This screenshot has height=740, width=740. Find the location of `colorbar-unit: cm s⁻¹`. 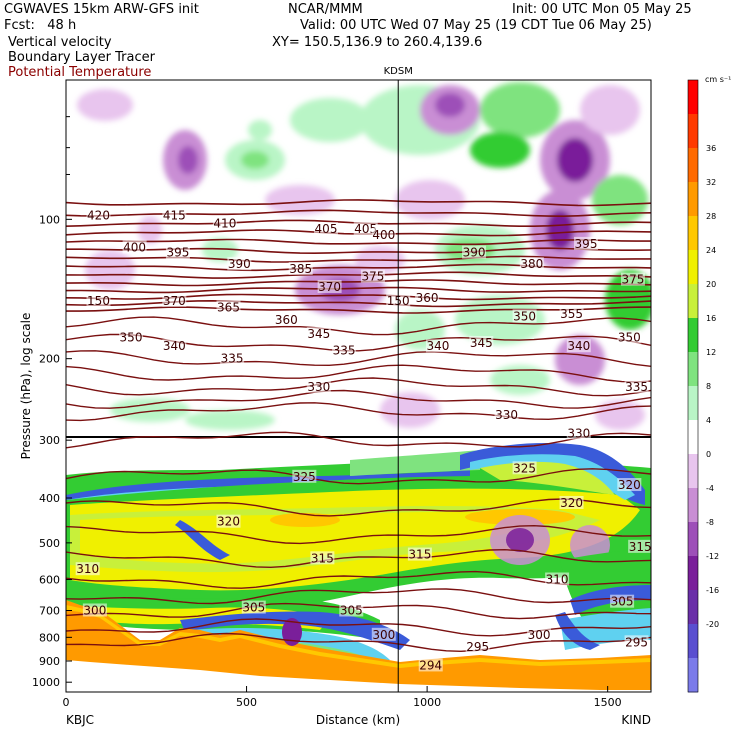

colorbar-unit: cm s⁻¹ is located at coordinates (718, 79).